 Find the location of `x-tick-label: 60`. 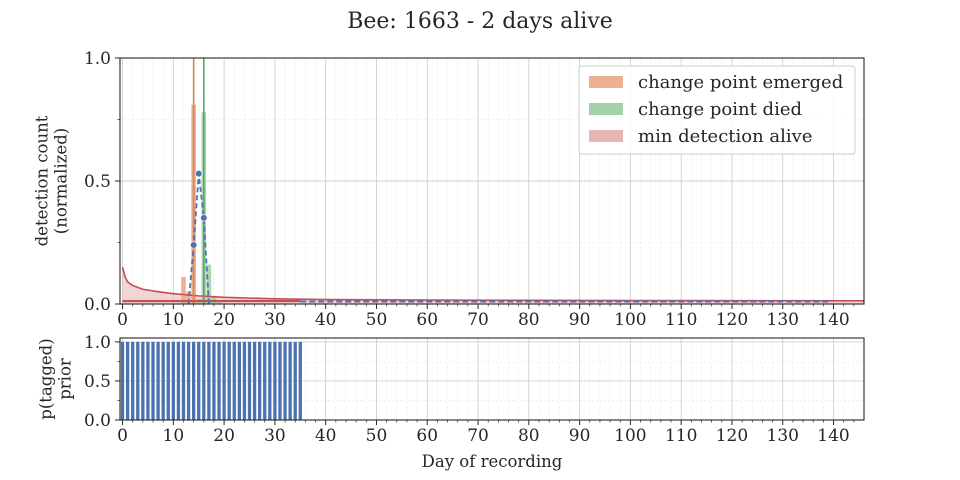

x-tick-label: 60 is located at coordinates (427, 436).